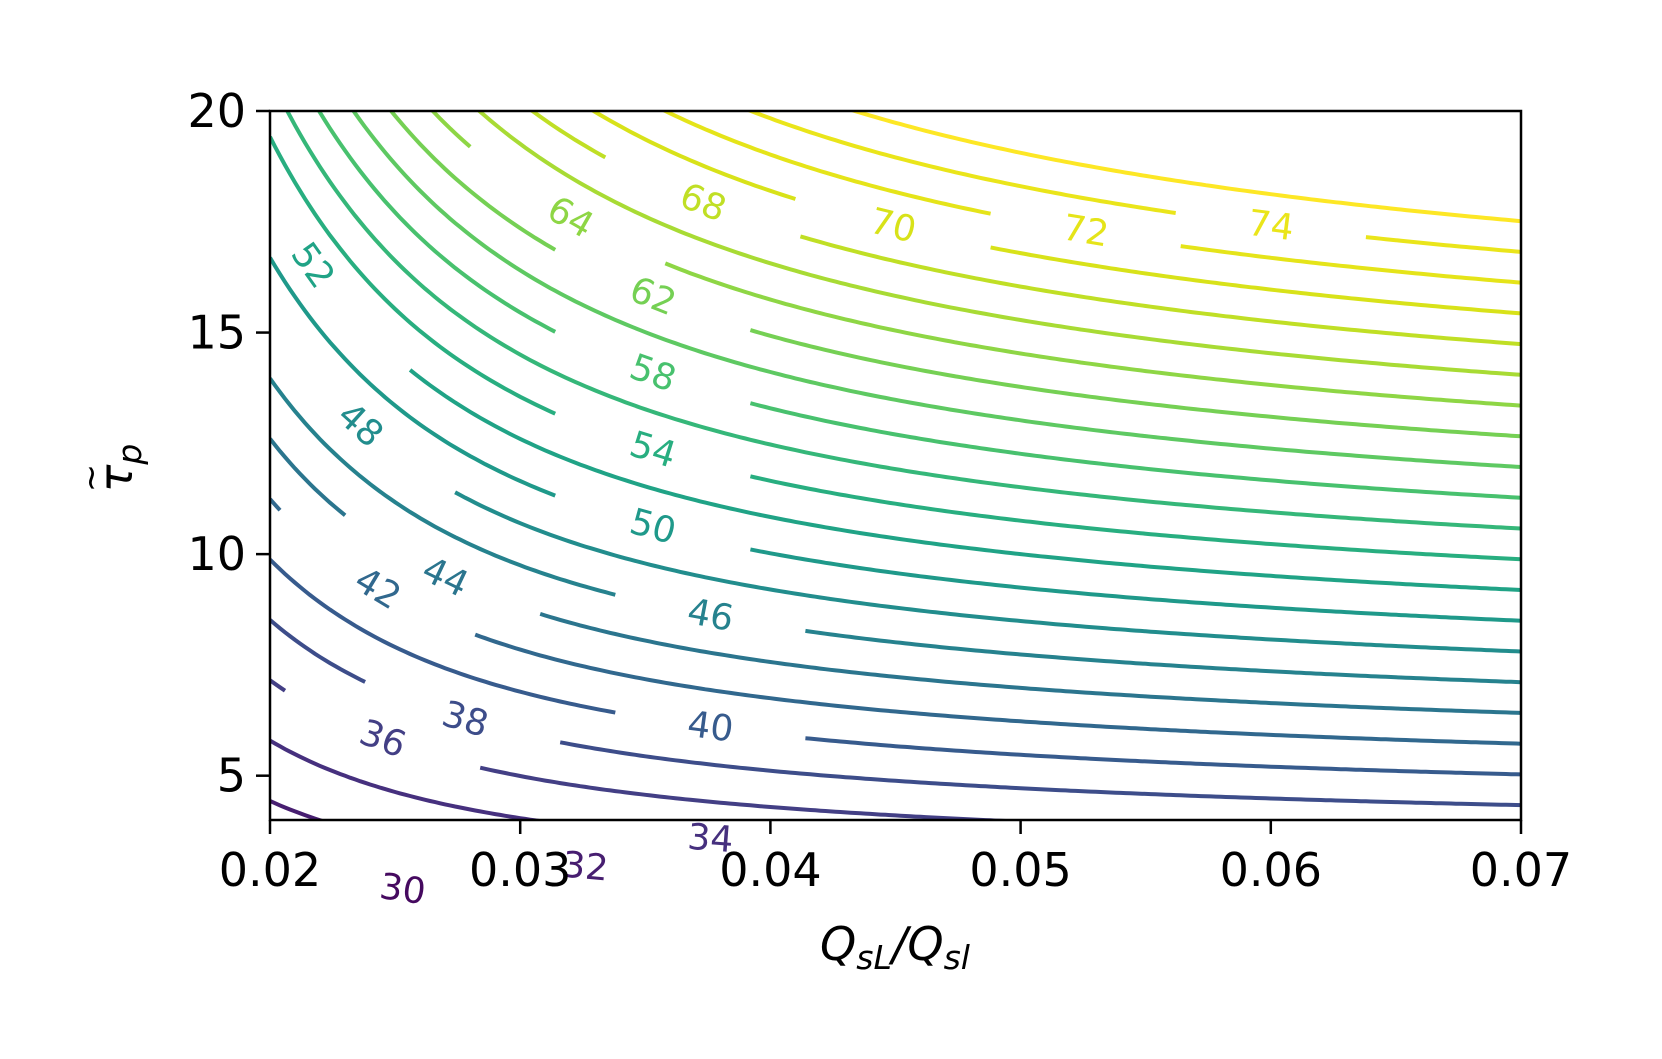 This screenshot has height=1059, width=1662. Describe the element at coordinates (216, 333) in the screenshot. I see `y-tick-label: 15` at that location.